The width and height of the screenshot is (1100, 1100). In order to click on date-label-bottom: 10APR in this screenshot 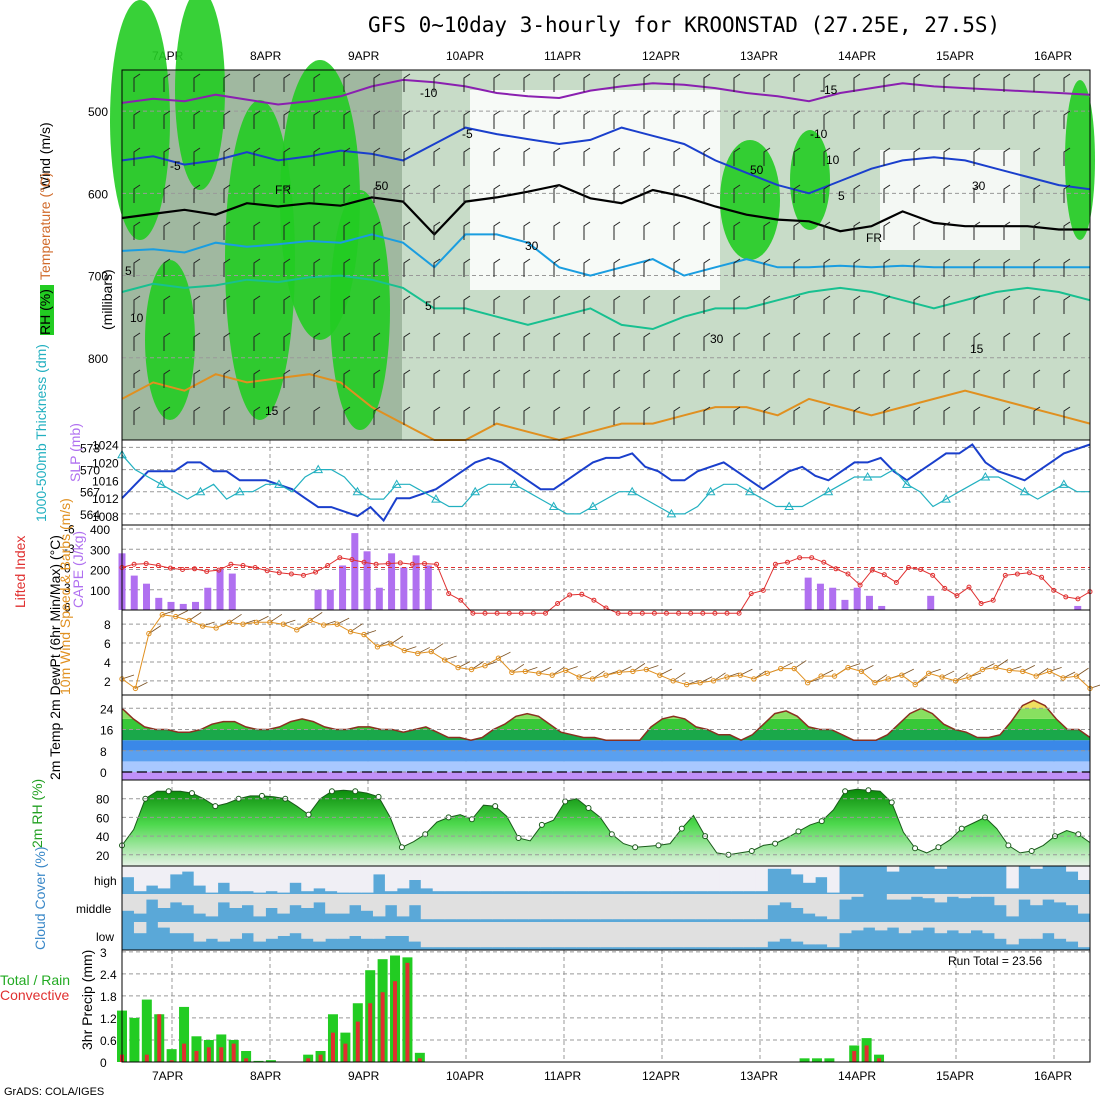, I will do `click(465, 1076)`.